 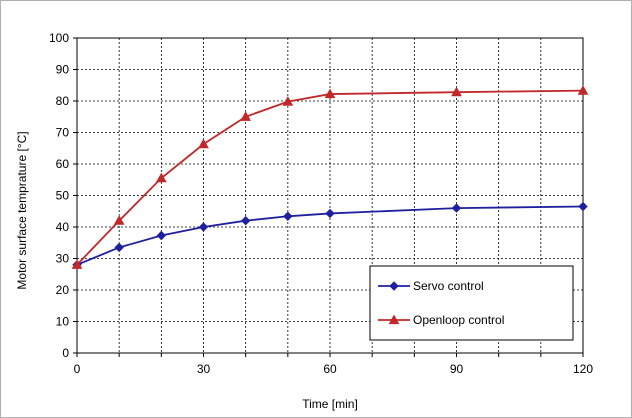 I want to click on y-axis-title: Motor surface temprature [°C], so click(x=22, y=210).